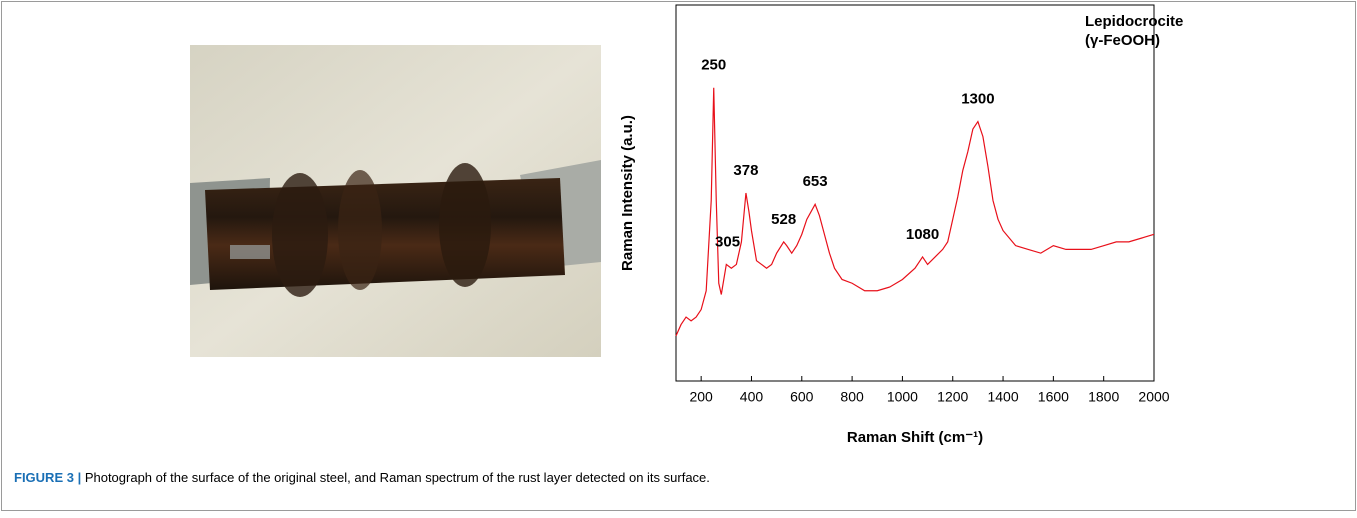 This screenshot has width=1357, height=518. Describe the element at coordinates (727, 241) in the screenshot. I see `peak-label: 305` at that location.